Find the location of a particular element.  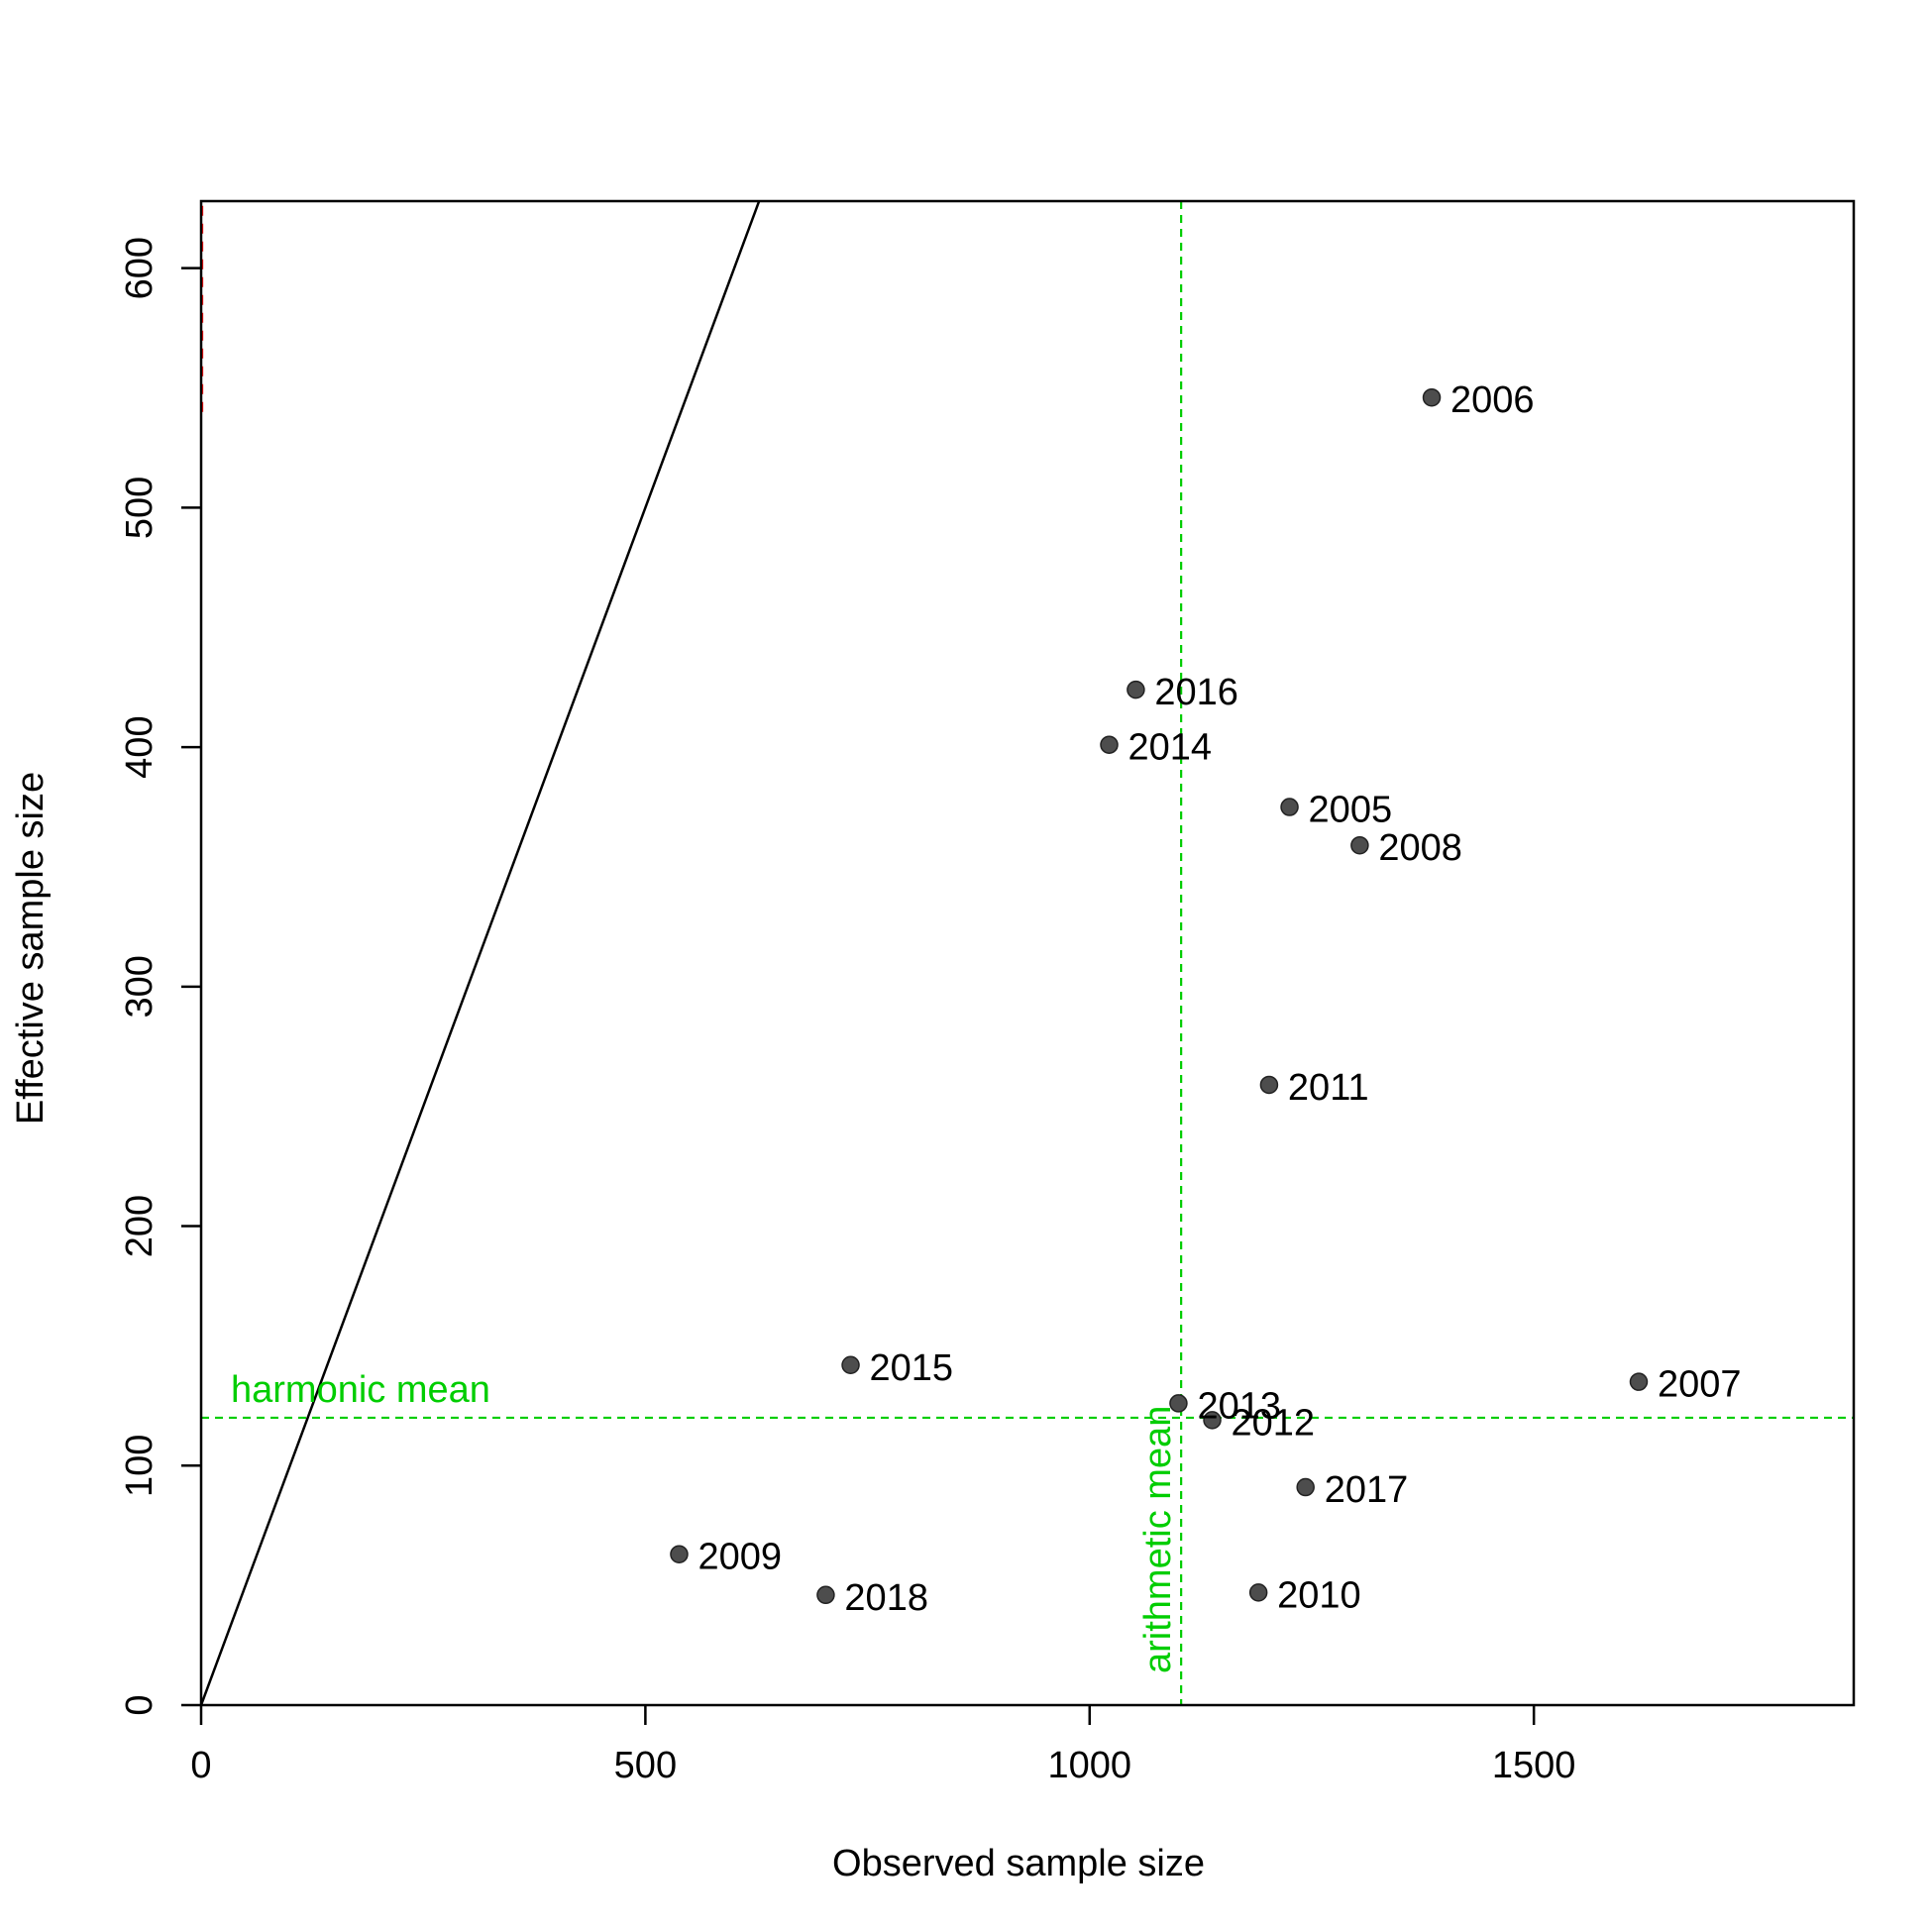

point-label: 2016 is located at coordinates (1196, 692).